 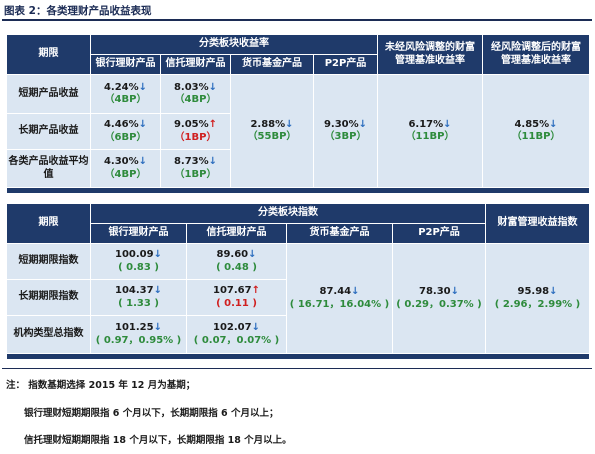 I want to click on table-row: 各类产品收益平均值 4.30%↓ （4BP） 8.73%↓ （1BP）, so click(x=298, y=168).